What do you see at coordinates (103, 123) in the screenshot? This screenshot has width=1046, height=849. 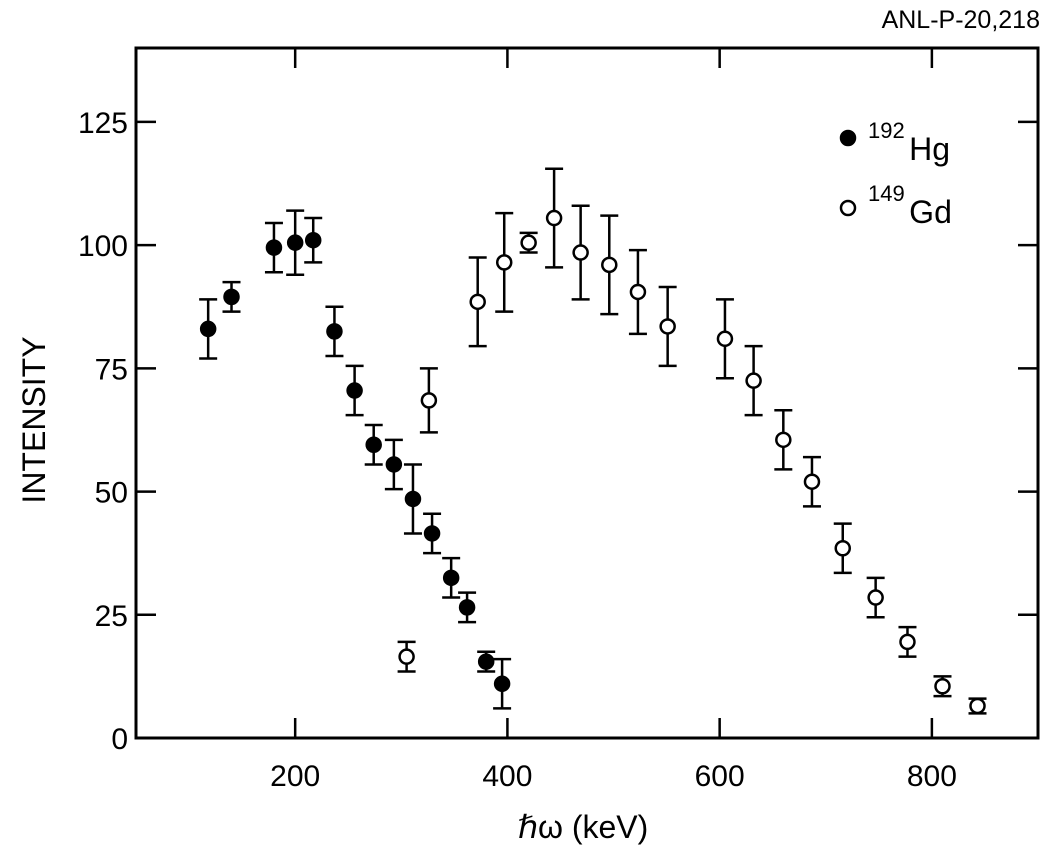 I see `y-tick-label: 125` at bounding box center [103, 123].